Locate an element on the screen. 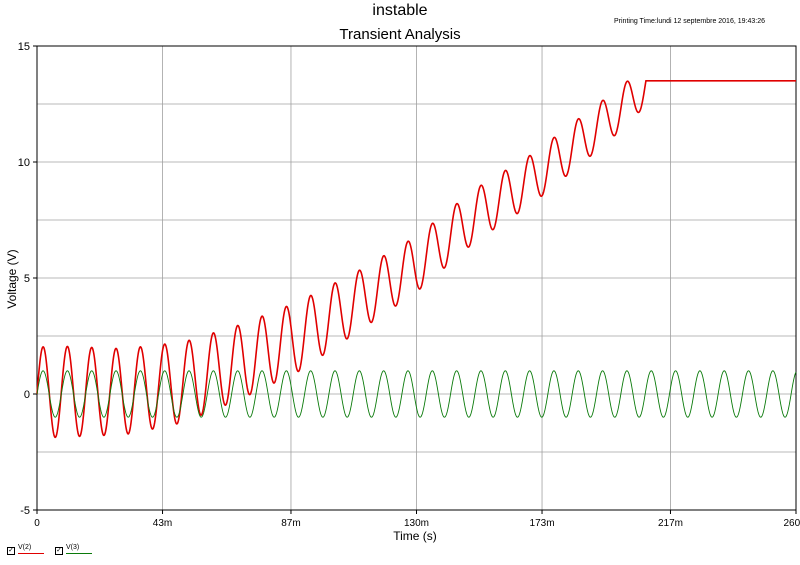 The image size is (800, 565). y-axis-label: Voltage (V) is located at coordinates (12, 279).